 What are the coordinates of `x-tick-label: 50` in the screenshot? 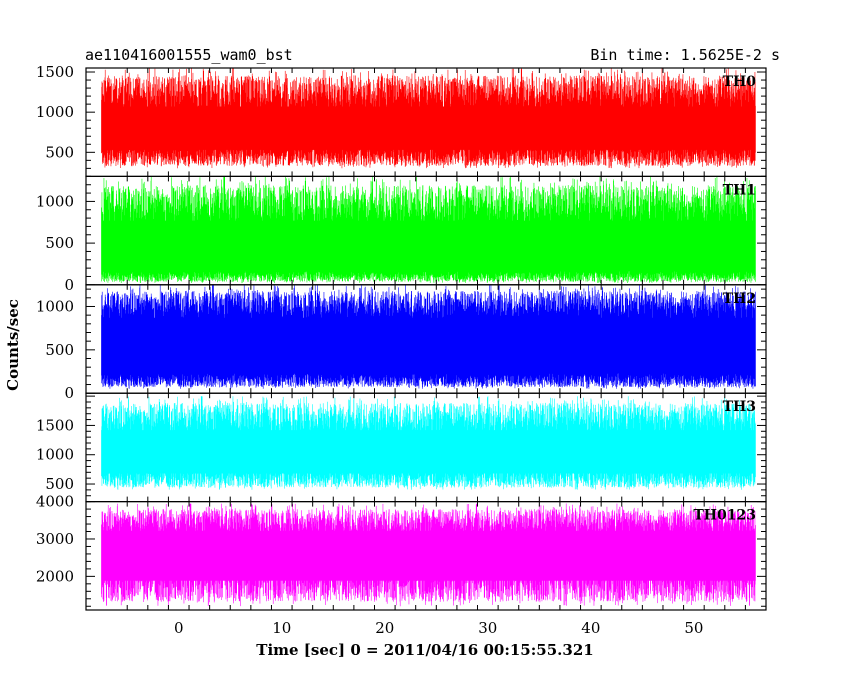 It's located at (693, 628).